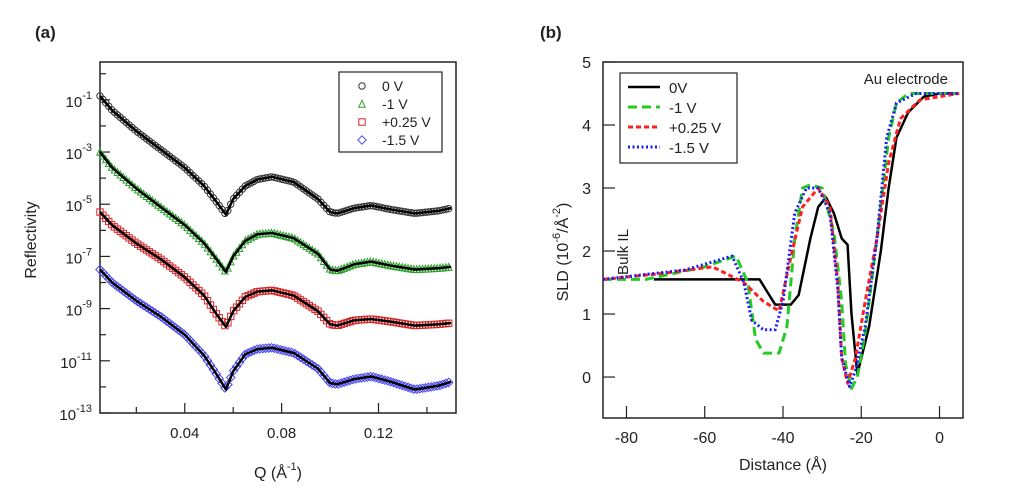  I want to click on y-tick-label-a: 10⁻³, so click(79, 152).